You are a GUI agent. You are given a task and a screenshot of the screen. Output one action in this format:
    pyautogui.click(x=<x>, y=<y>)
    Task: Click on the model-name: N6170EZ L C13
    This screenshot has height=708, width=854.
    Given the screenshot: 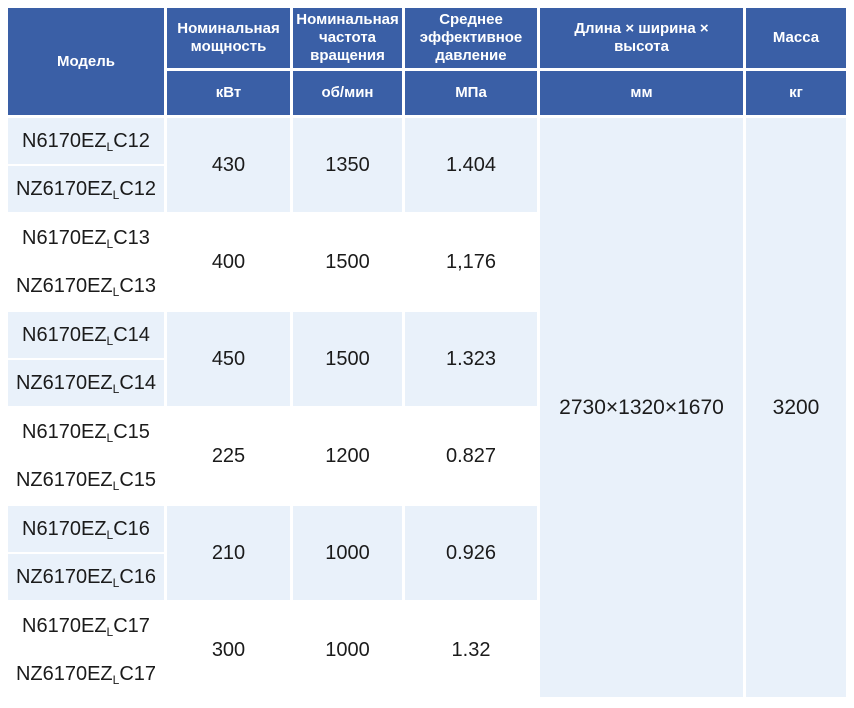 What is the action you would take?
    pyautogui.click(x=86, y=238)
    